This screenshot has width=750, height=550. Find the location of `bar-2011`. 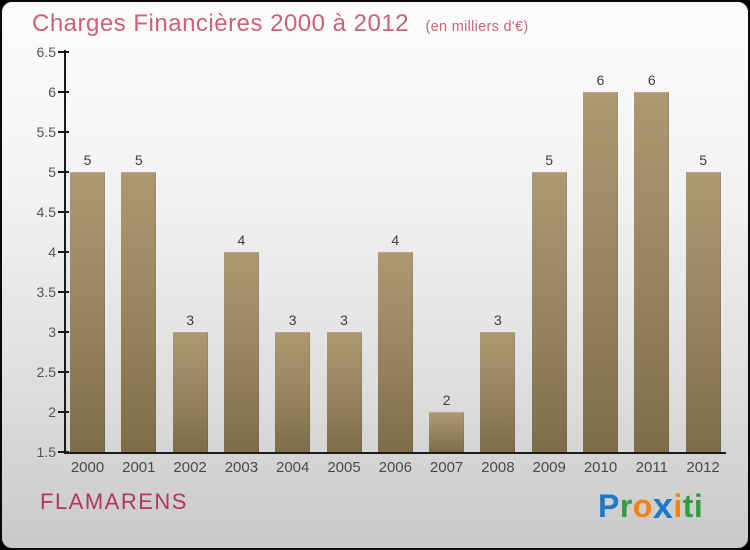

bar-2011 is located at coordinates (652, 272).